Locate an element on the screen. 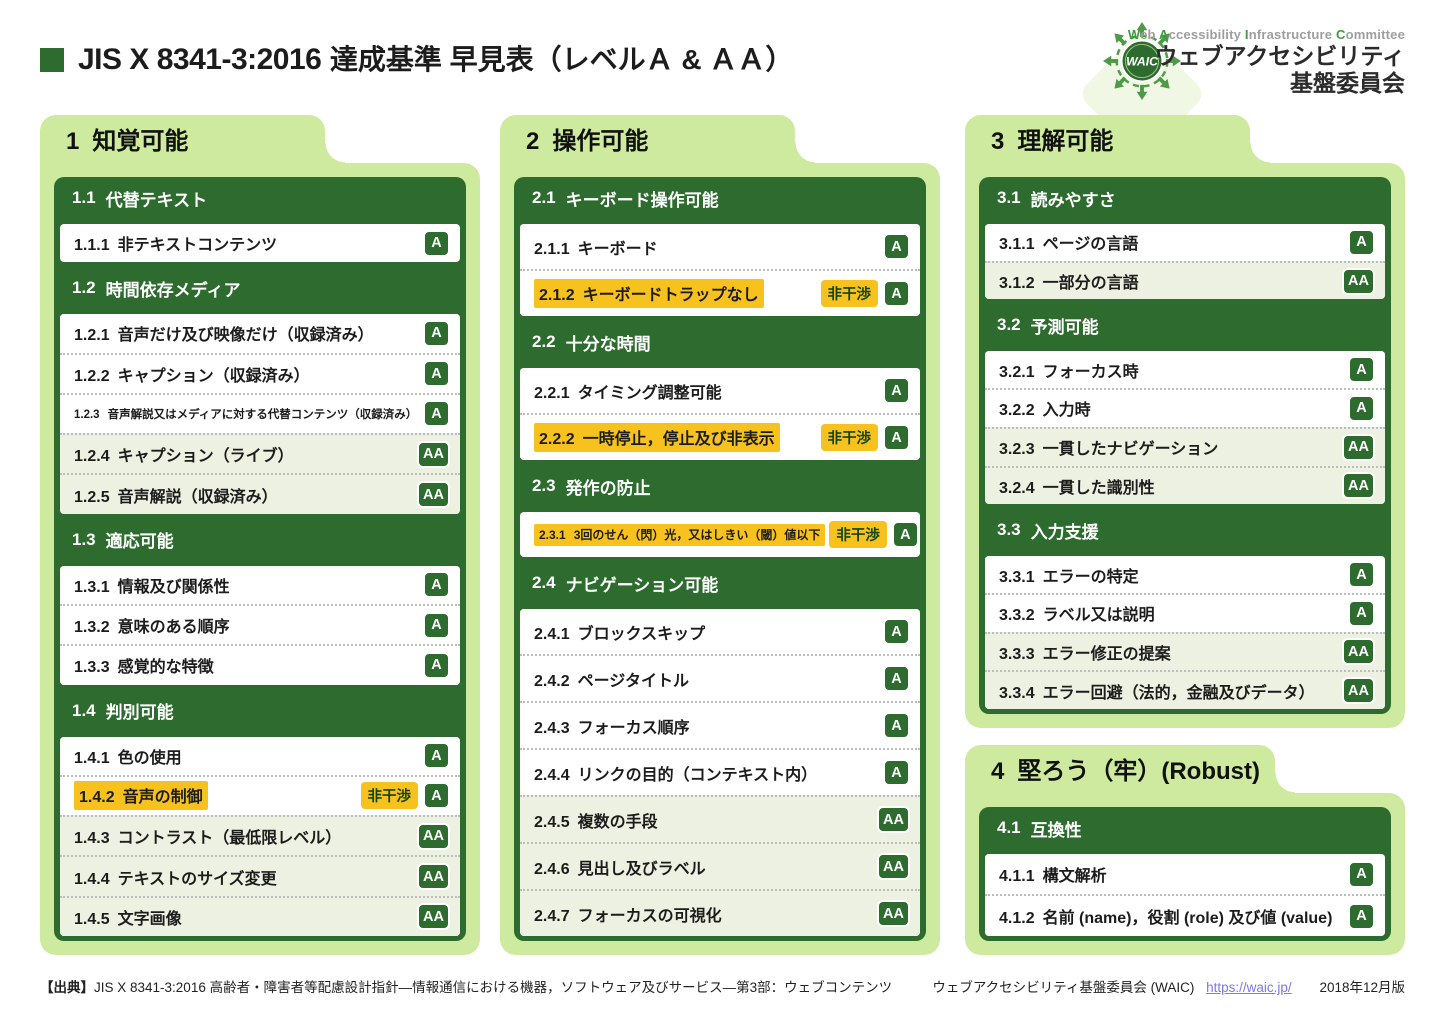  criterion-1.4.4: 1.4.4 テキストのサイズ変更 AA is located at coordinates (260, 875).